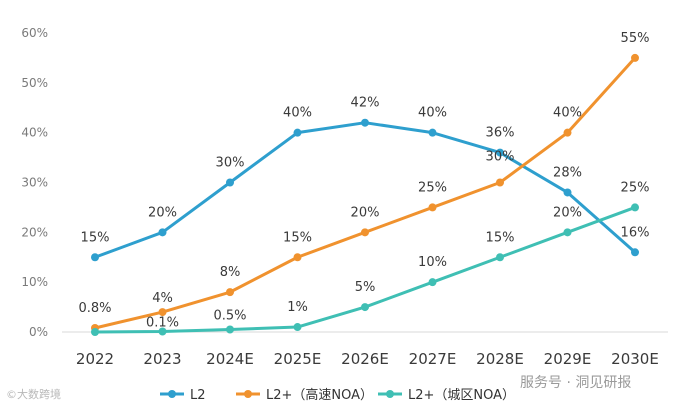 Image resolution: width=699 pixels, height=410 pixels. I want to click on data-label: 0.8%, so click(94, 308).